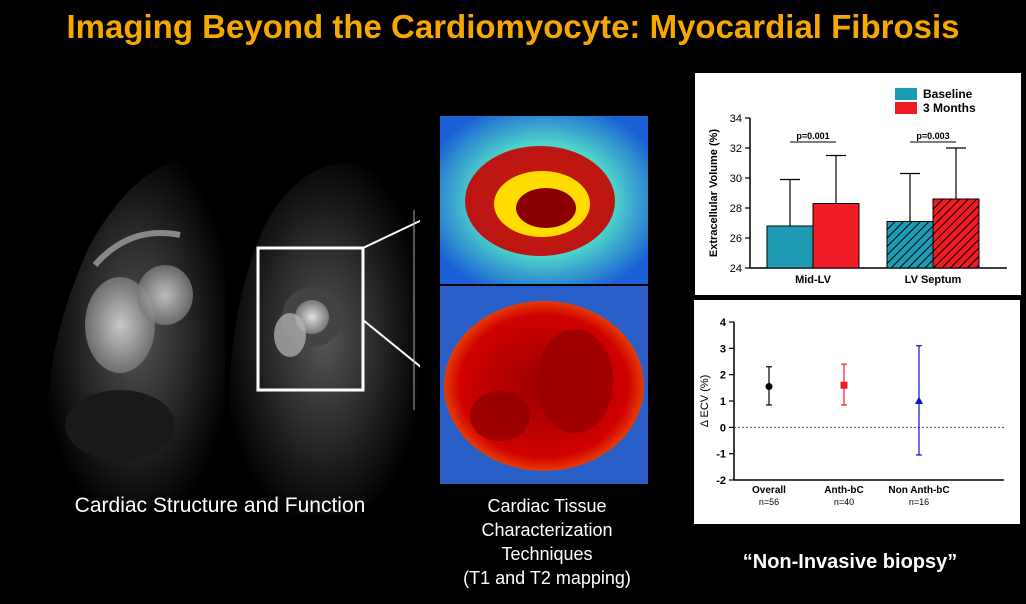 This screenshot has width=1026, height=604. Describe the element at coordinates (949, 108) in the screenshot. I see `legend-label: 3 Months` at that location.